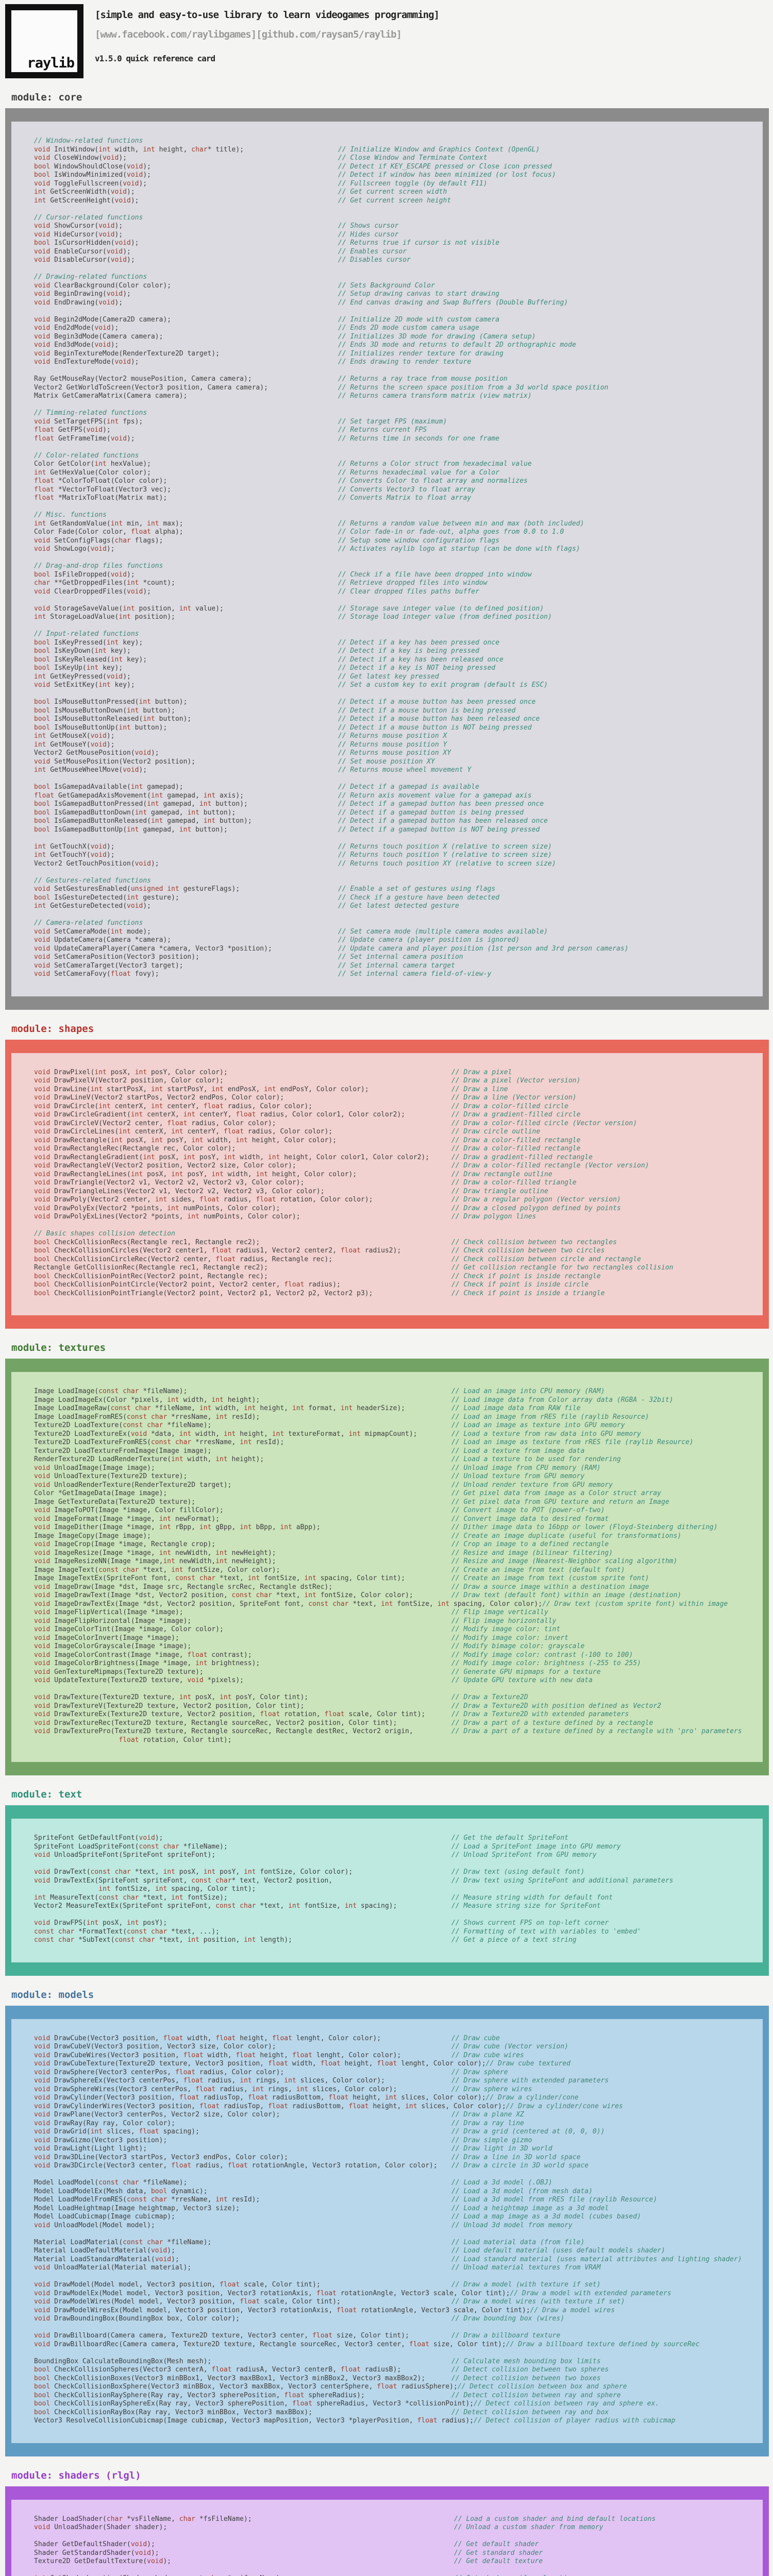 This screenshot has height=2576, width=773. What do you see at coordinates (408, 328) in the screenshot?
I see `comment-text: // Ends 2D mode custom camera usage` at bounding box center [408, 328].